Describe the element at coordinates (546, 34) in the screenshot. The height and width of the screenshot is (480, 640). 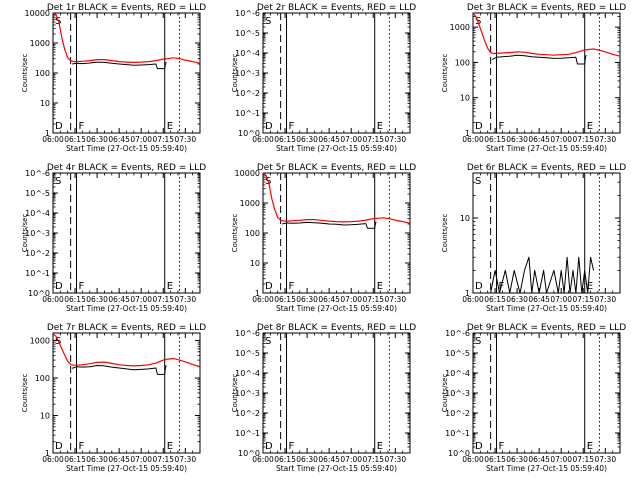
I see `series-lld-line` at that location.